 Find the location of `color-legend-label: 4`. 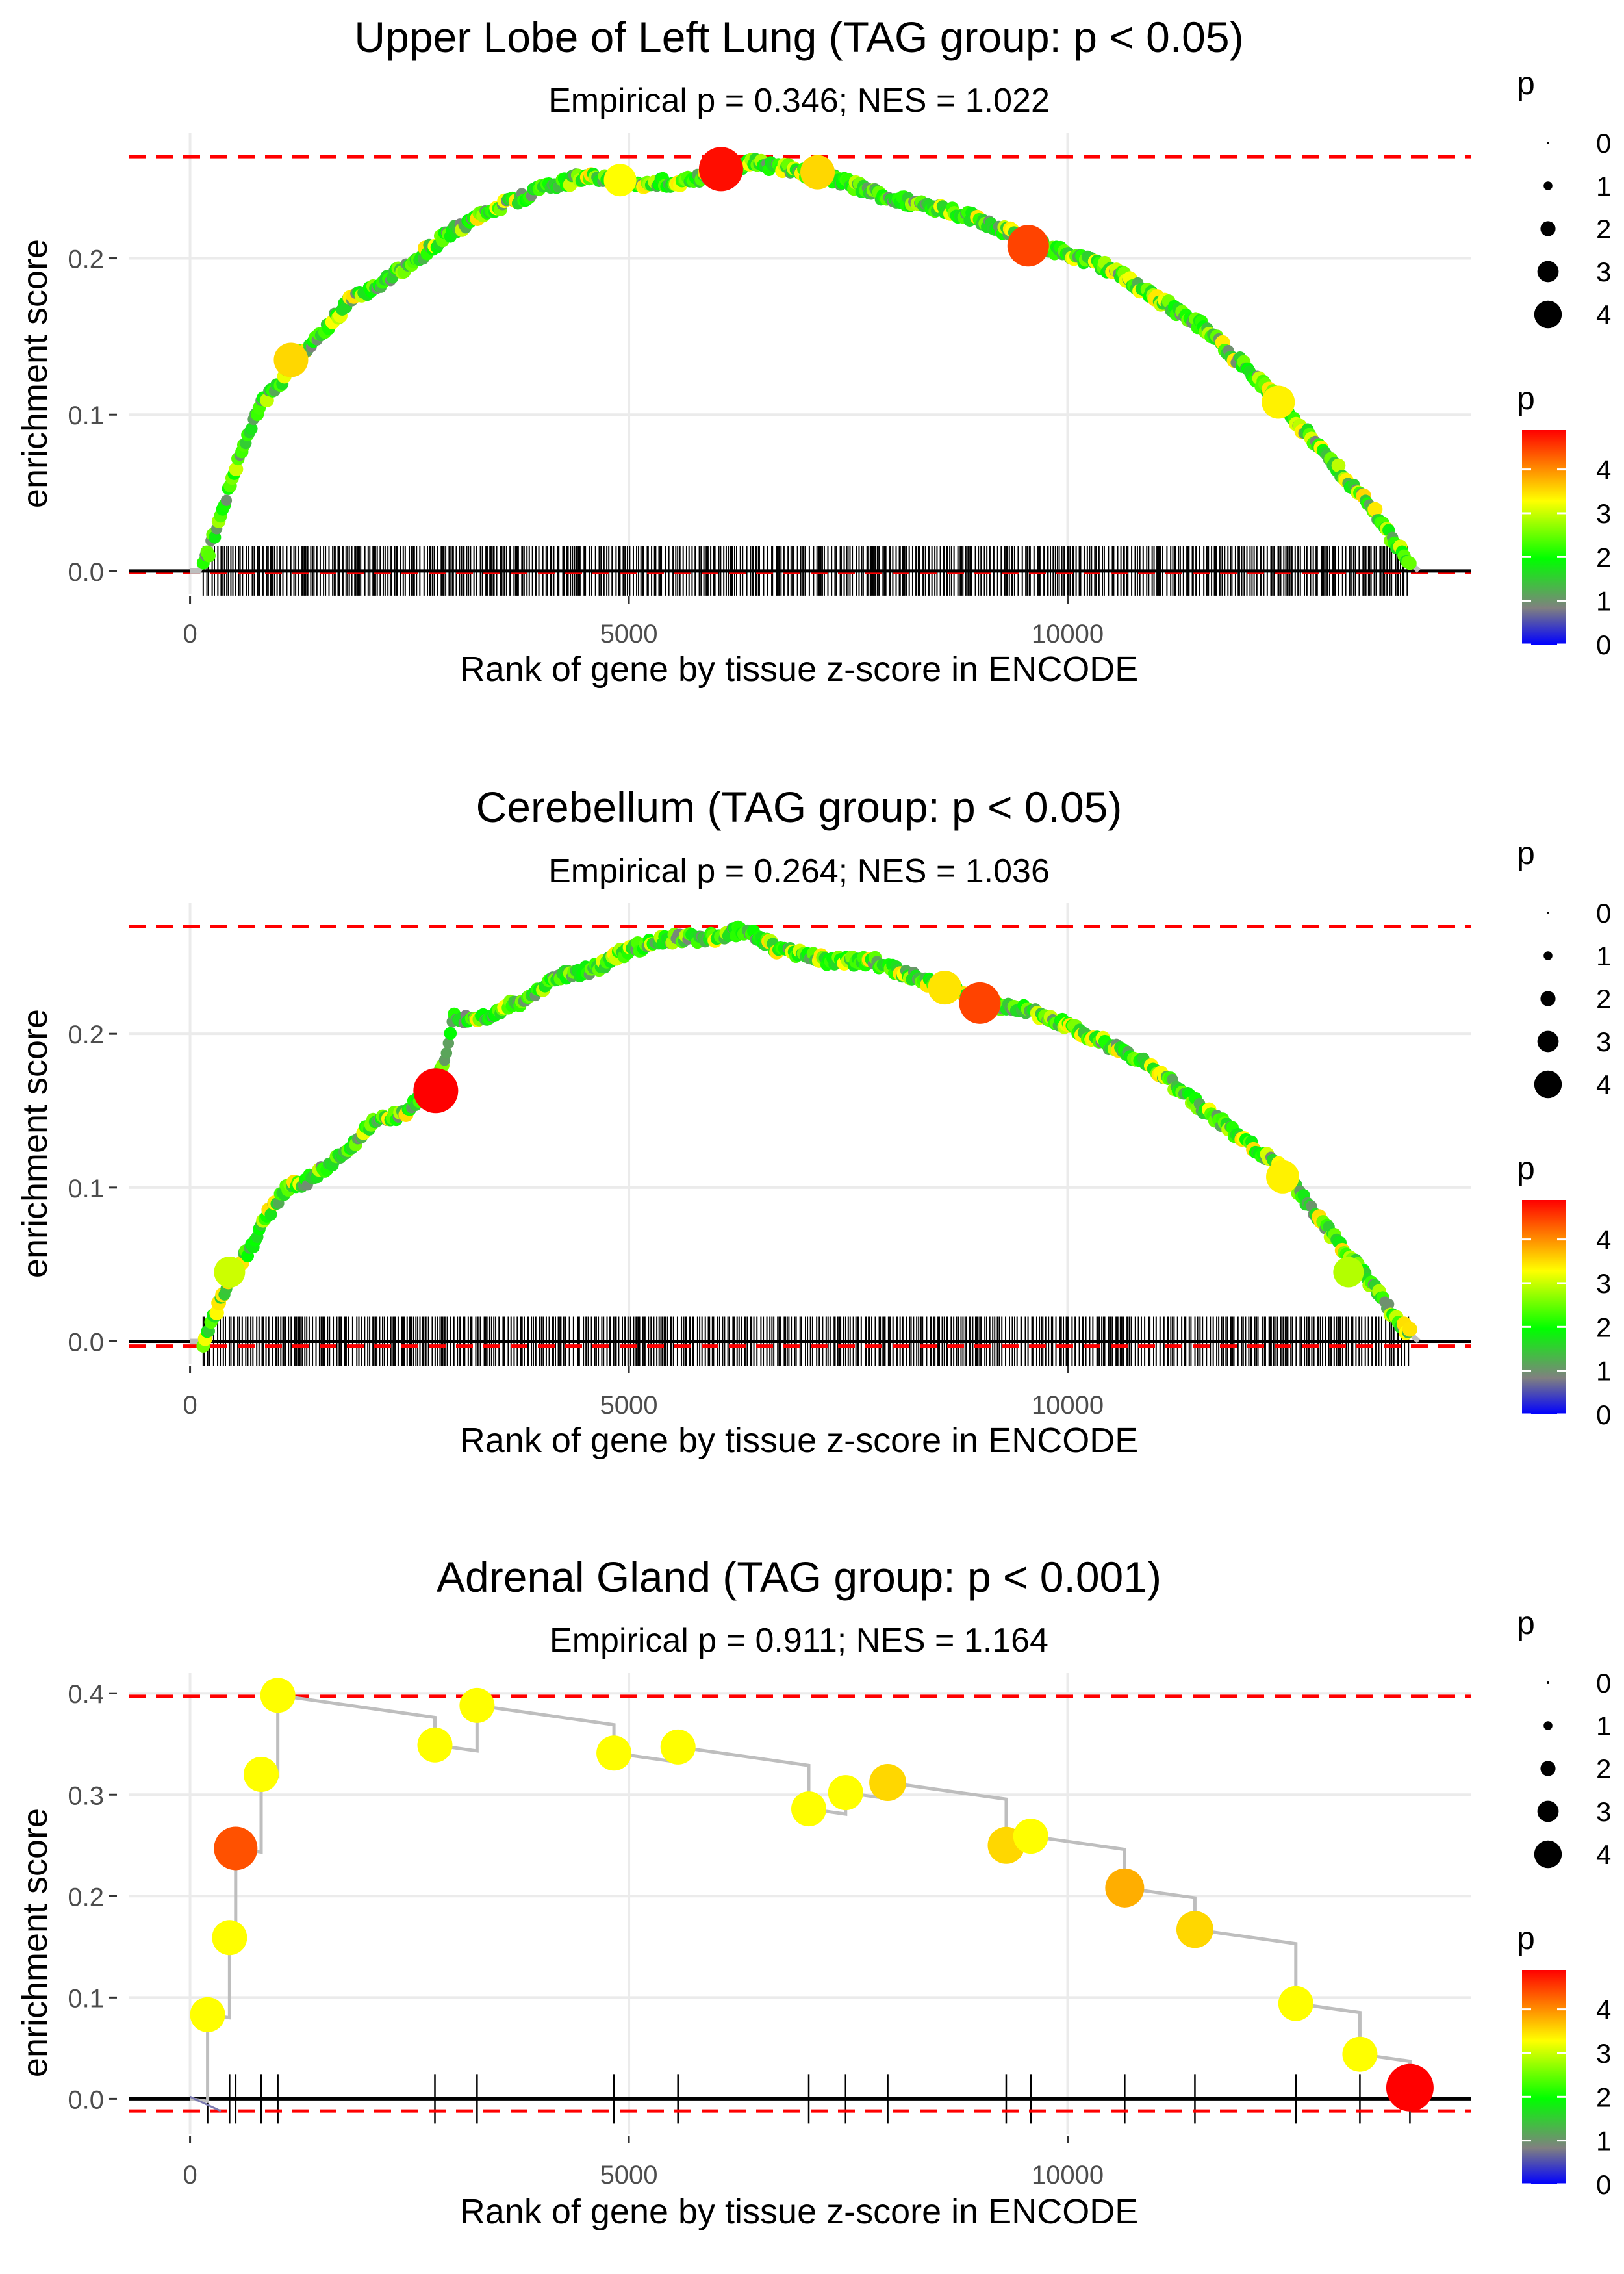

color-legend-label: 4 is located at coordinates (1603, 1240).